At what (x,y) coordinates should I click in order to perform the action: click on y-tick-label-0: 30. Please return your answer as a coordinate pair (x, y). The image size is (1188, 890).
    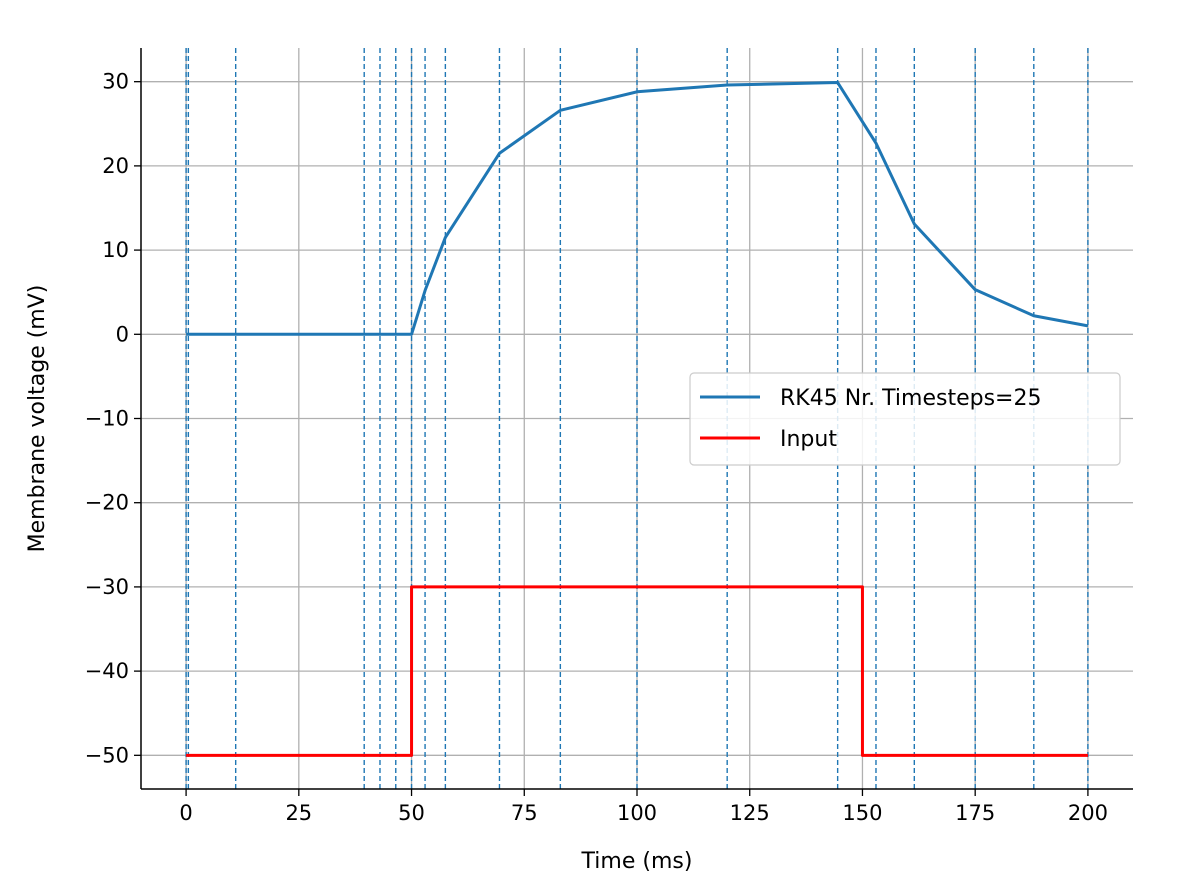
    Looking at the image, I should click on (115, 82).